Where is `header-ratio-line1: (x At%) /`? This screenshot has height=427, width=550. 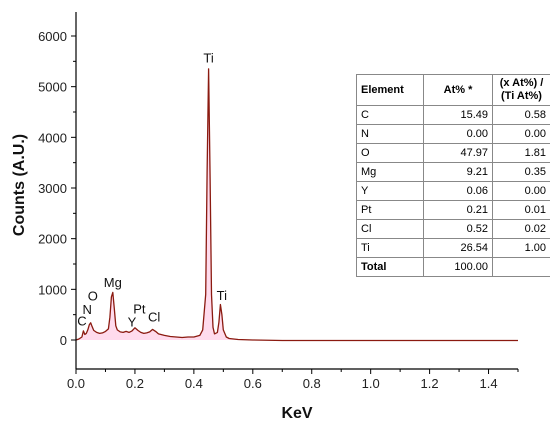 header-ratio-line1: (x At%) / is located at coordinates (521, 83).